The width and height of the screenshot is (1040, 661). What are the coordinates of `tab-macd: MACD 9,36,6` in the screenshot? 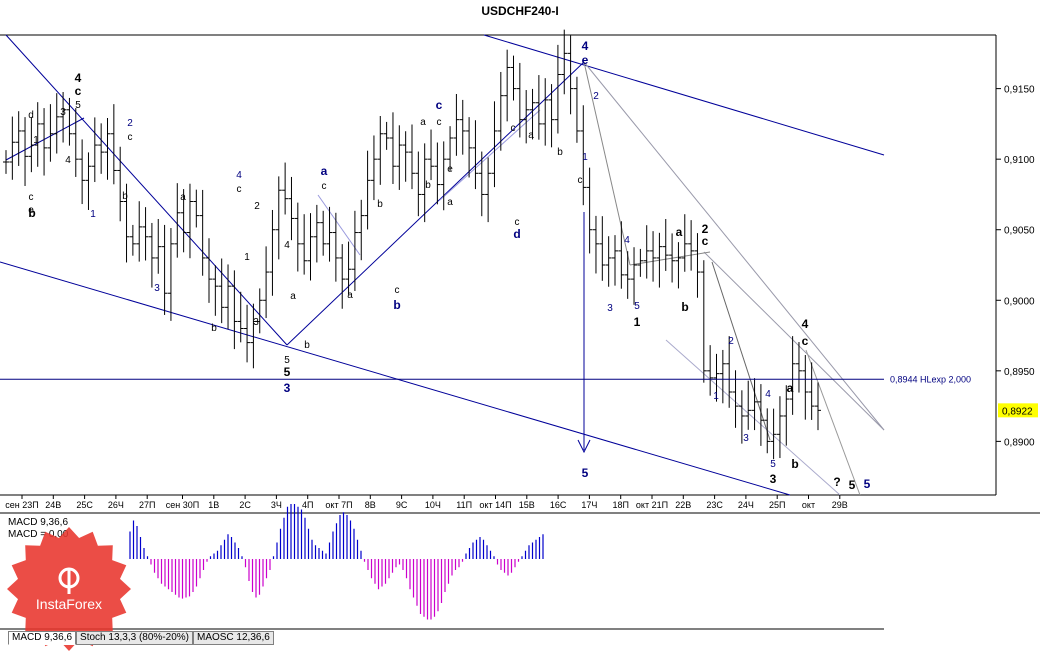 It's located at (42, 638).